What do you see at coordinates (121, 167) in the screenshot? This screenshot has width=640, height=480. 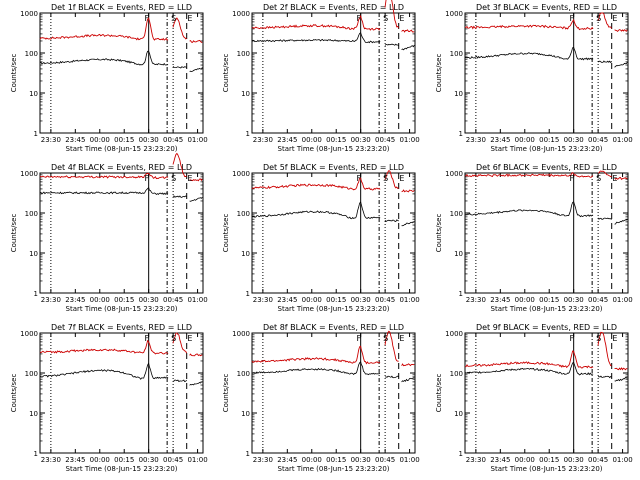 I see `panel-title: Det 4f BLACK = Events, RED = LLD` at bounding box center [121, 167].